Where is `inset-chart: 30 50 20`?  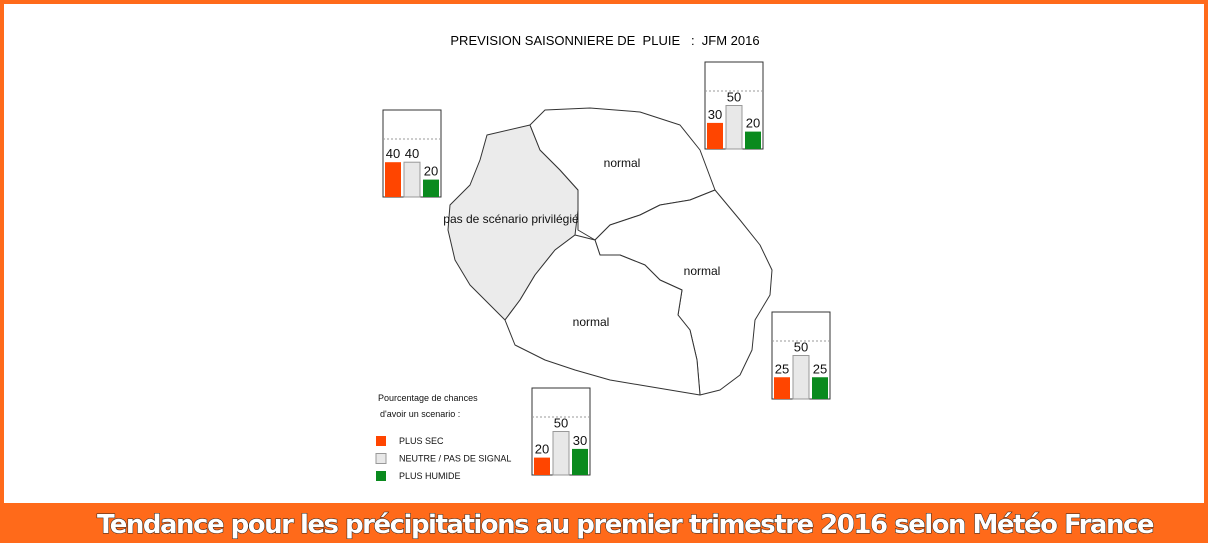
inset-chart: 30 50 20 is located at coordinates (734, 105).